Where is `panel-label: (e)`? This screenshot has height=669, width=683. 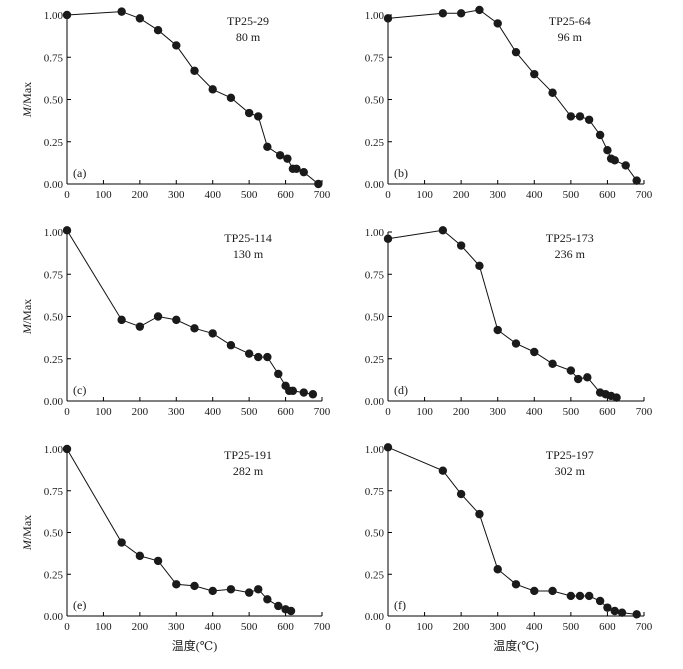 panel-label: (e) is located at coordinates (79, 605).